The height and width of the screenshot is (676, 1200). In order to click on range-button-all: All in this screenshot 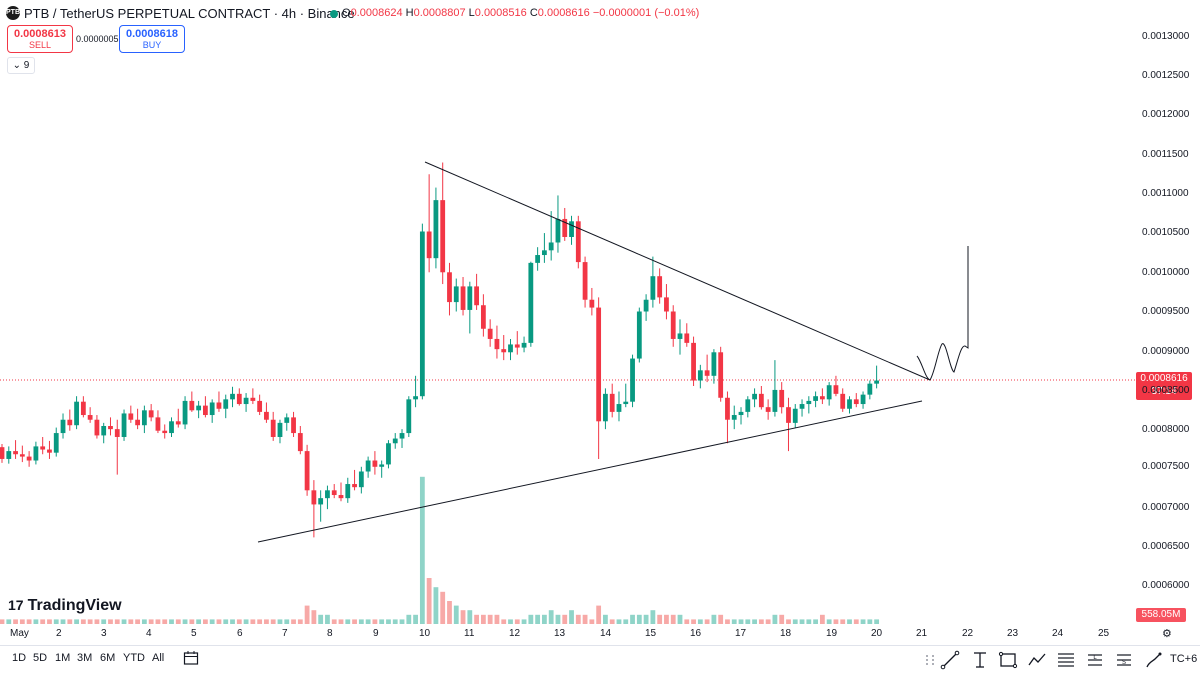, I will do `click(158, 658)`.